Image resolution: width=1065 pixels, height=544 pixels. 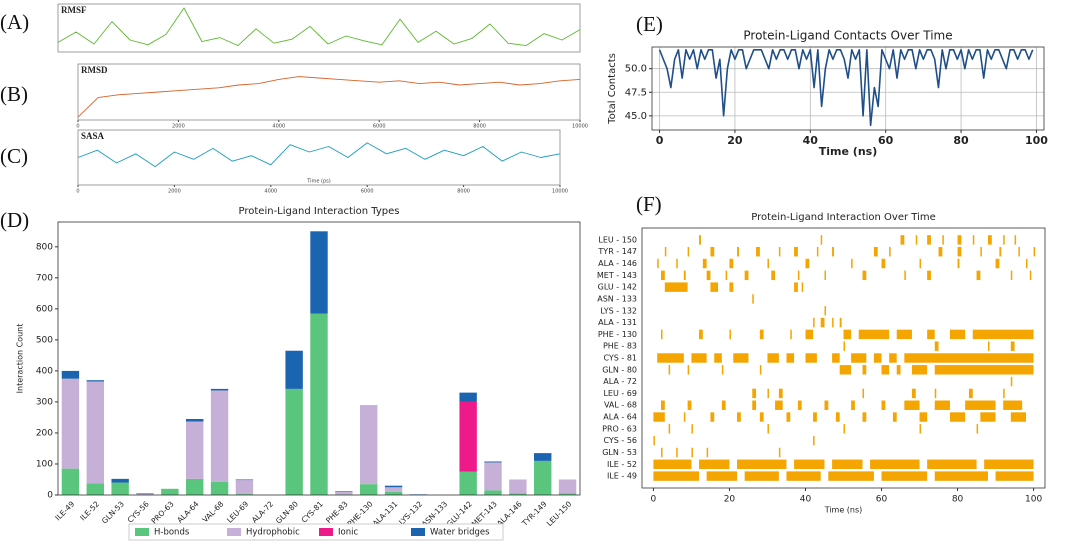 What do you see at coordinates (262, 511) in the screenshot?
I see `x-tick-label: ALA-72` at bounding box center [262, 511].